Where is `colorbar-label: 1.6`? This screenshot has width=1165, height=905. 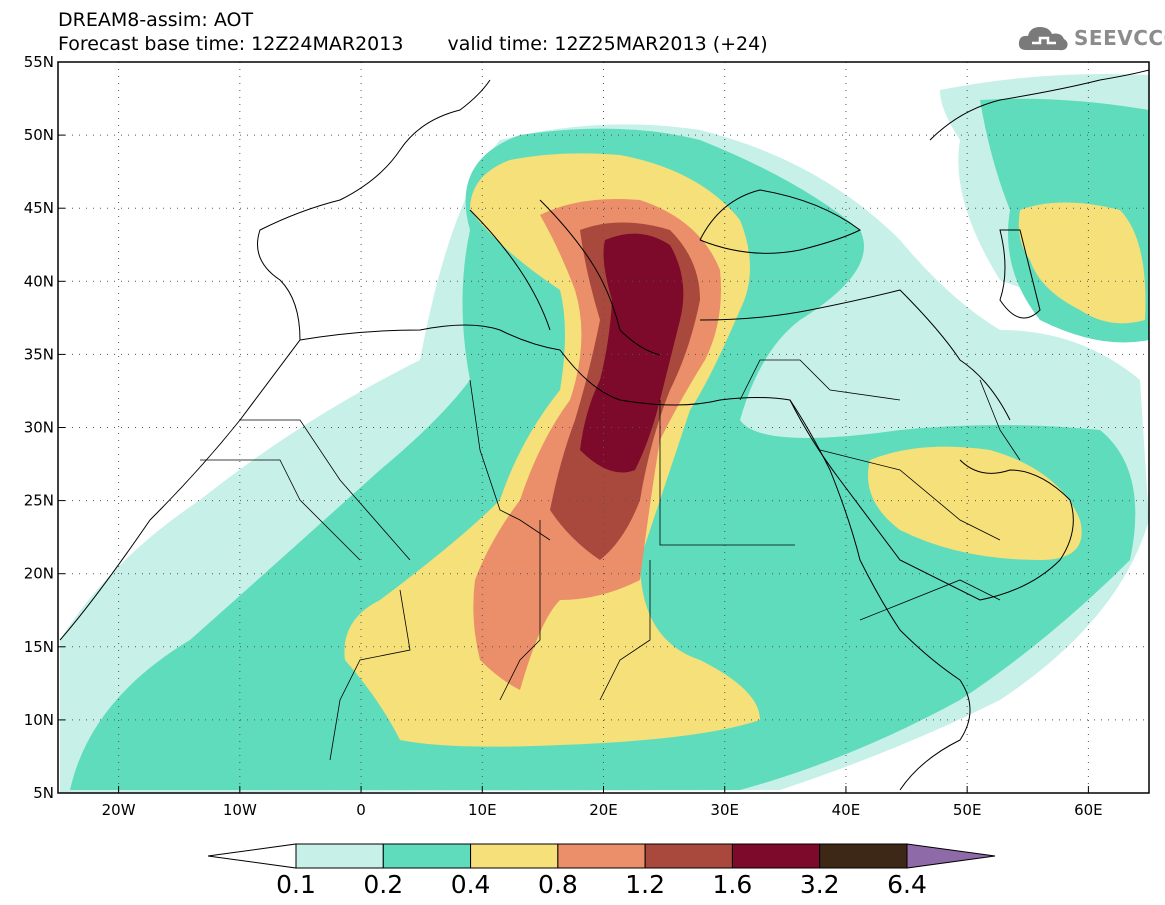 colorbar-label: 1.6 is located at coordinates (733, 884).